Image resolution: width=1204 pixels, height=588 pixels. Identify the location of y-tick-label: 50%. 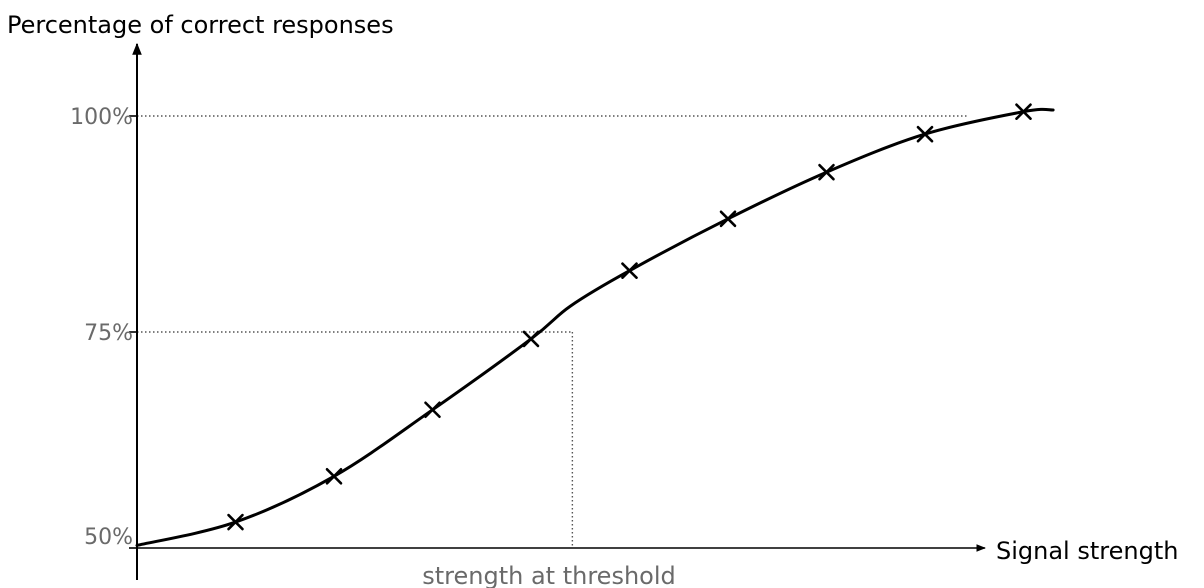
(108, 537).